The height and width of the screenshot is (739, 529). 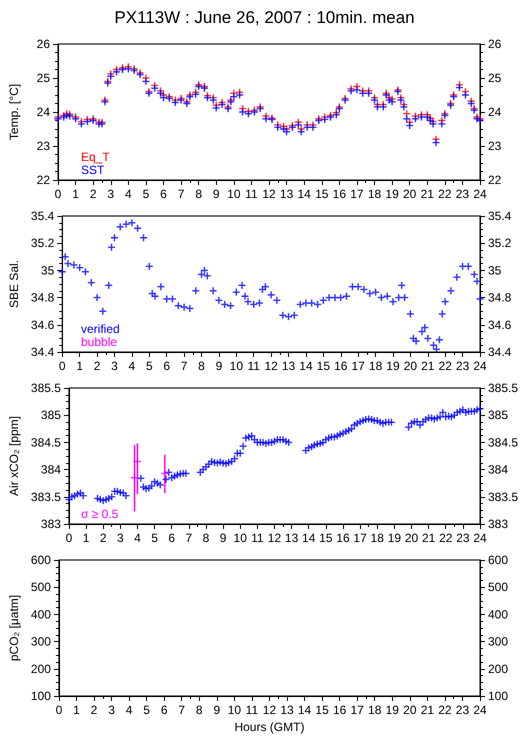 I want to click on y2-tick-label: 26, so click(x=495, y=44).